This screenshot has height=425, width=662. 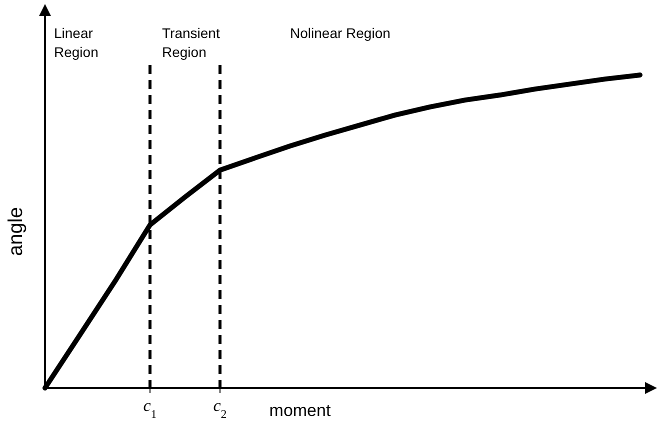 What do you see at coordinates (220, 408) in the screenshot?
I see `x-tick-label: c$_{2}$` at bounding box center [220, 408].